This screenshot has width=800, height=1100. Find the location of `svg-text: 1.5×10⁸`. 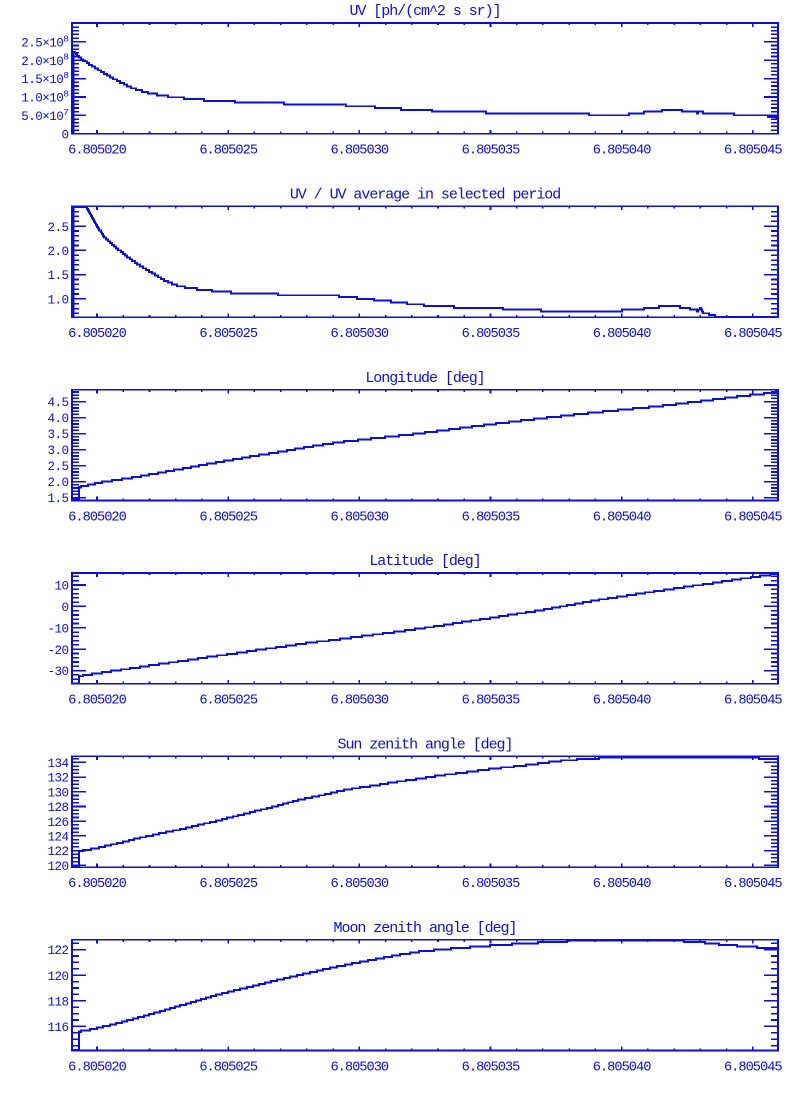

svg-text: 1.5×10⁸ is located at coordinates (45, 78).